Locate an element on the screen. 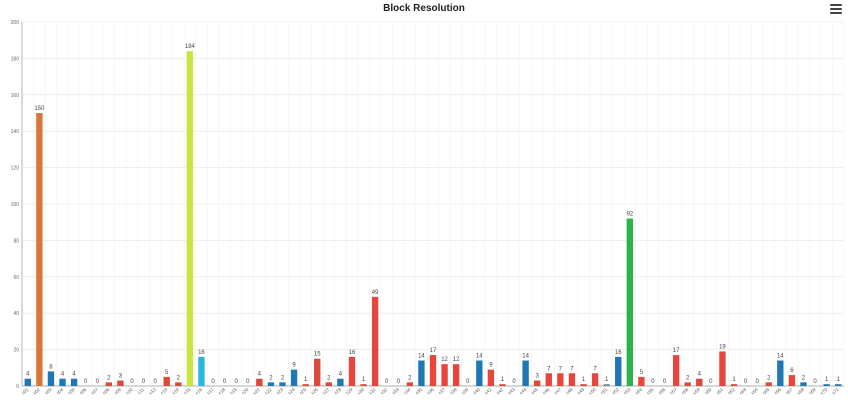 The width and height of the screenshot is (848, 408). data-label: 6 is located at coordinates (792, 371).